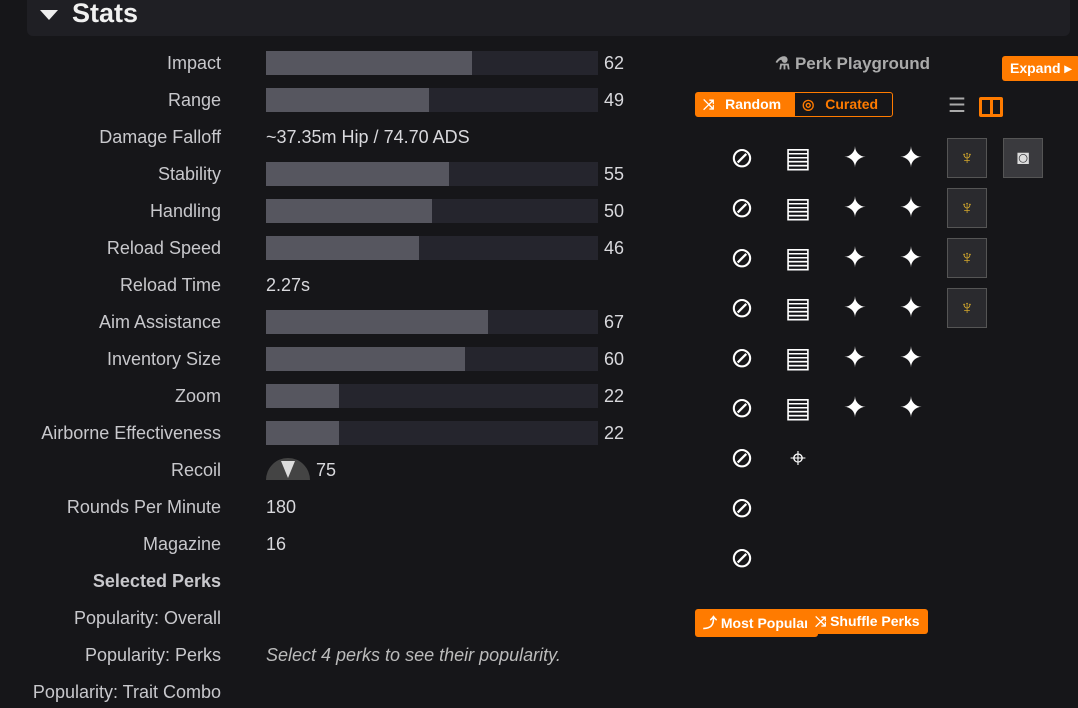  Describe the element at coordinates (189, 174) in the screenshot. I see `stat-label: Stability` at that location.